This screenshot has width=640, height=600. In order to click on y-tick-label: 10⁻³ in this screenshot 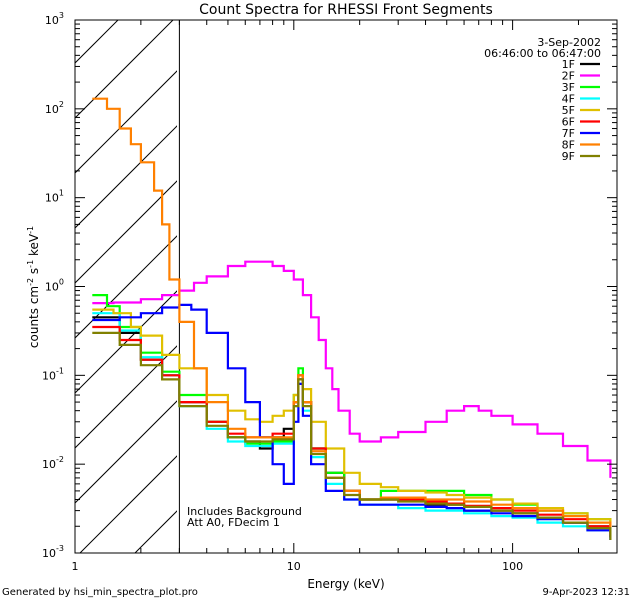, I will do `click(53, 552)`.